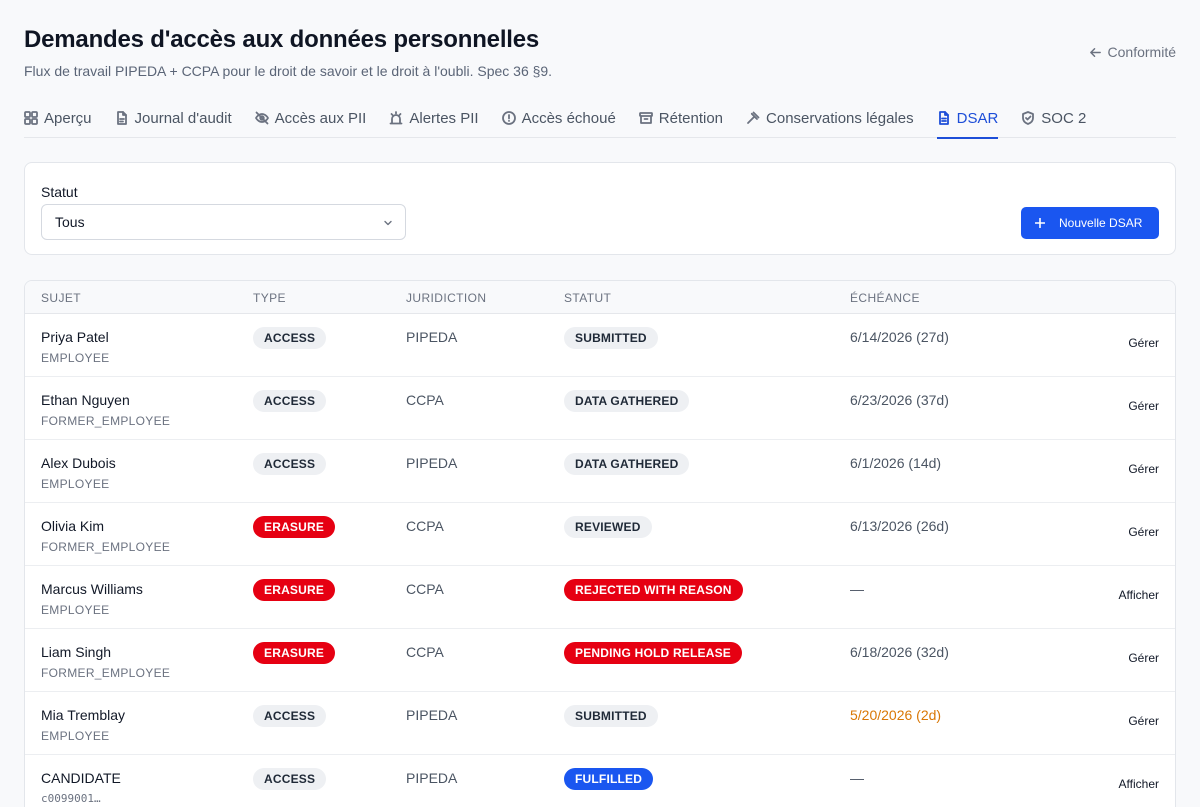 The width and height of the screenshot is (1200, 807). What do you see at coordinates (899, 337) in the screenshot?
I see `due-date-cell: 6/14/2026 (27d)` at bounding box center [899, 337].